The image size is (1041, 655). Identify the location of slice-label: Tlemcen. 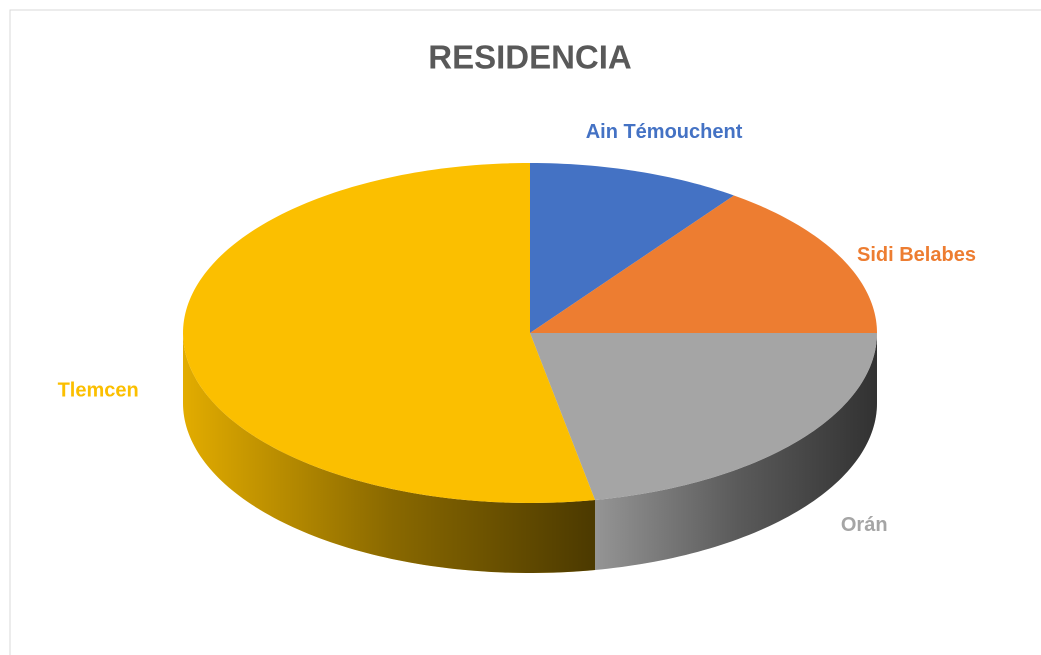
(98, 391).